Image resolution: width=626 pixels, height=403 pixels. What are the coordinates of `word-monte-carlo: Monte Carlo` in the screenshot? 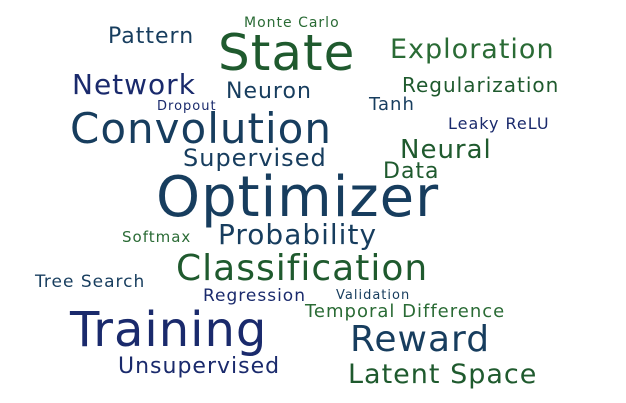 It's located at (292, 23).